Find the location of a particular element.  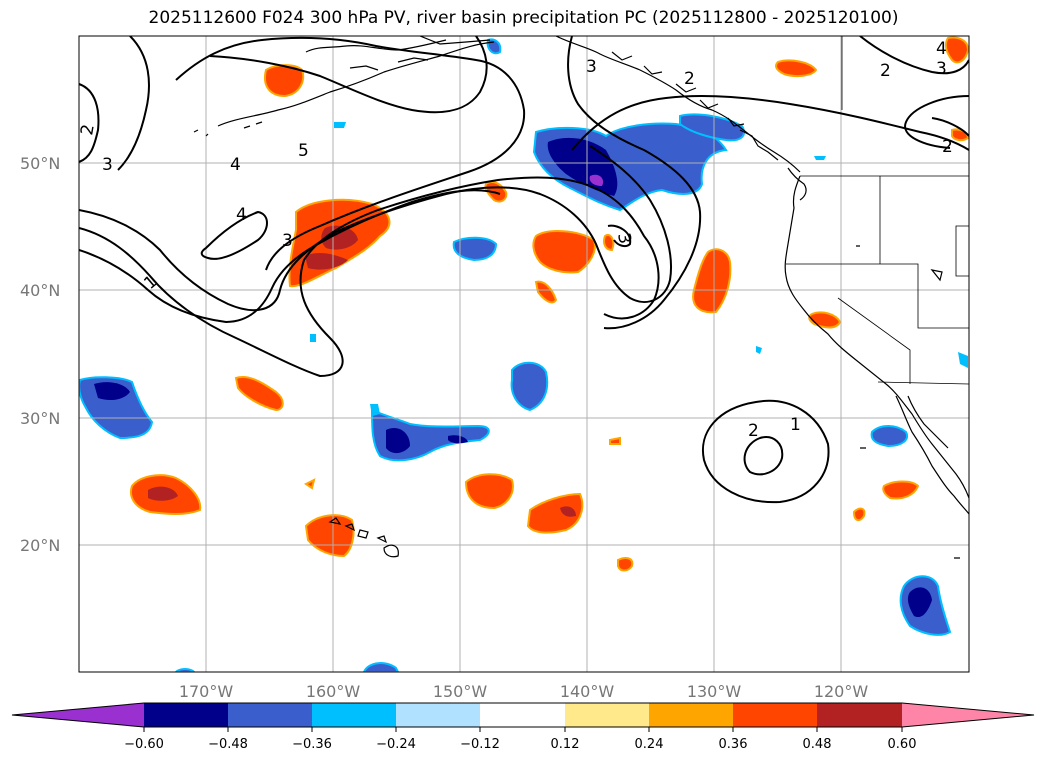

contour-label-3-w: 3 is located at coordinates (107, 165).